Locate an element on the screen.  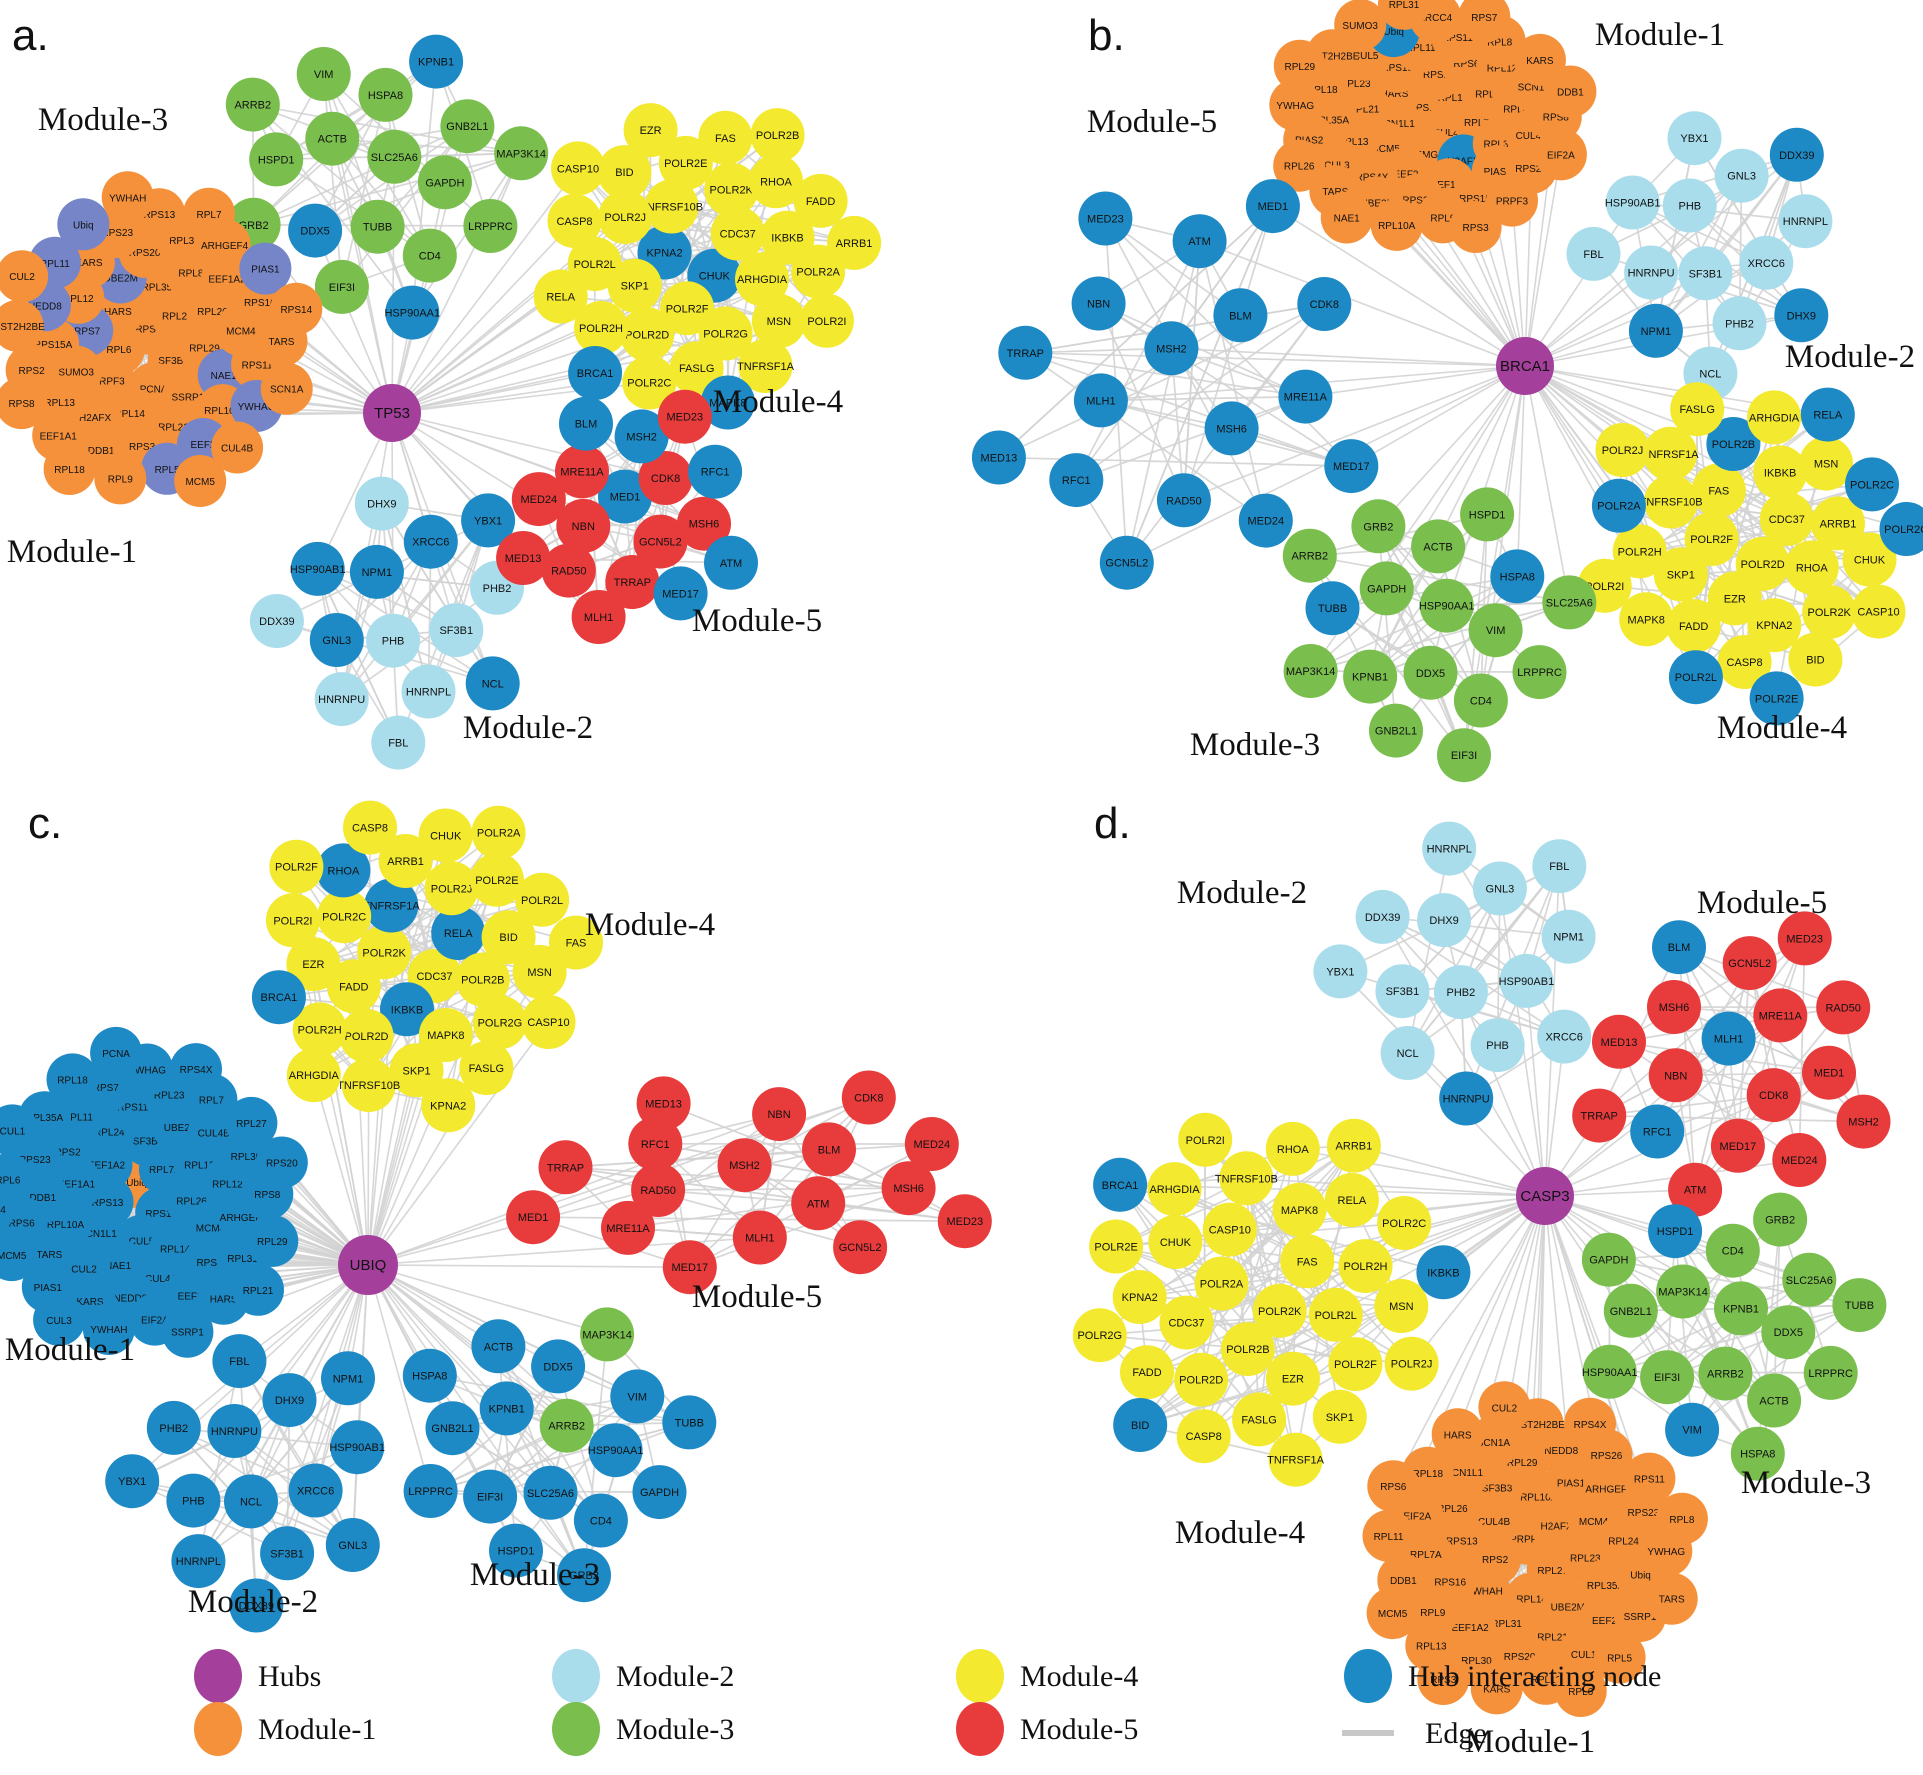
node-label-RPL24: RPL24 is located at coordinates (109, 1133).